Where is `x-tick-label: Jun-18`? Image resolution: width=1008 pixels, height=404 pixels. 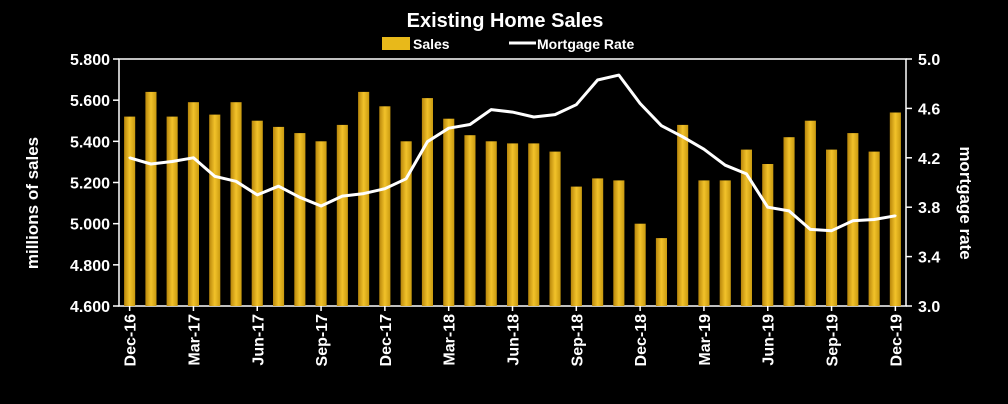 x-tick-label: Jun-18 is located at coordinates (514, 340).